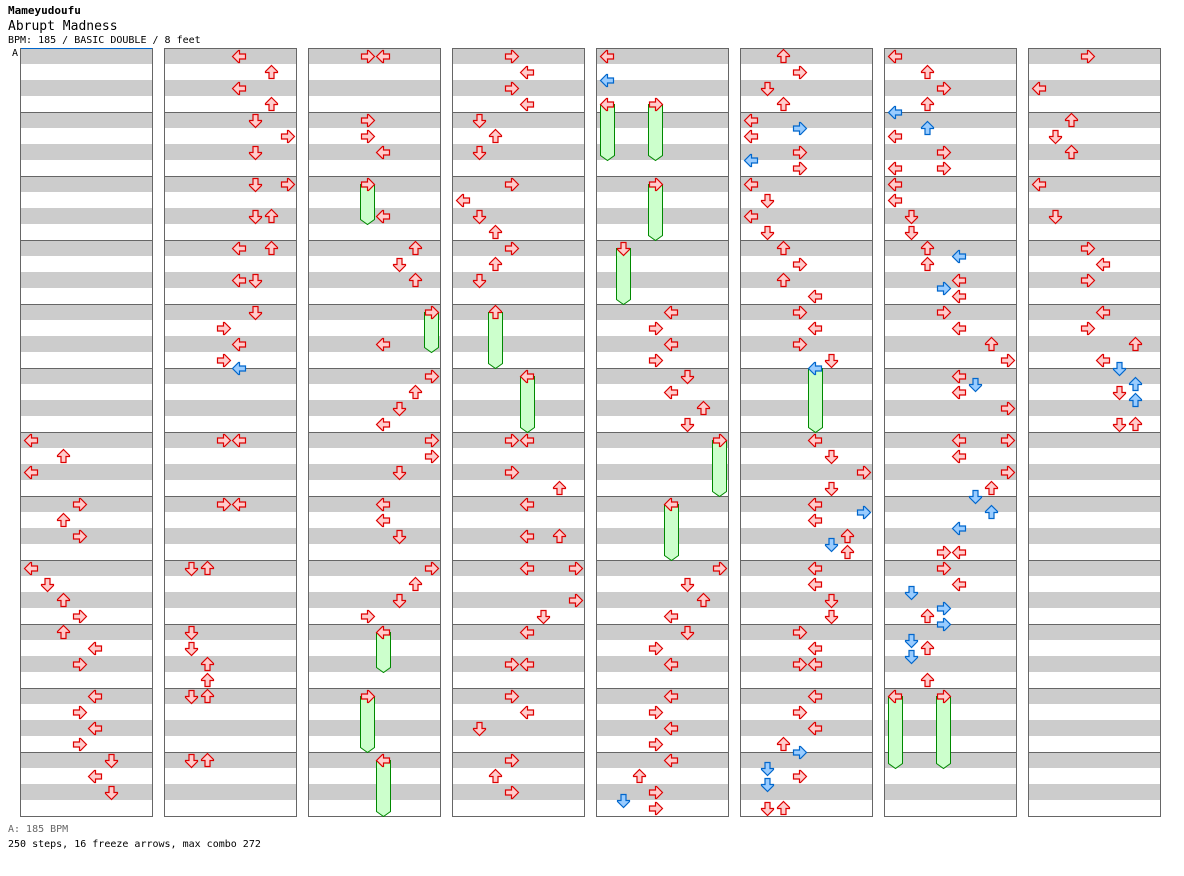 Image resolution: width=1184 pixels, height=876 pixels. What do you see at coordinates (164, 432) in the screenshot?
I see `column-border` at bounding box center [164, 432].